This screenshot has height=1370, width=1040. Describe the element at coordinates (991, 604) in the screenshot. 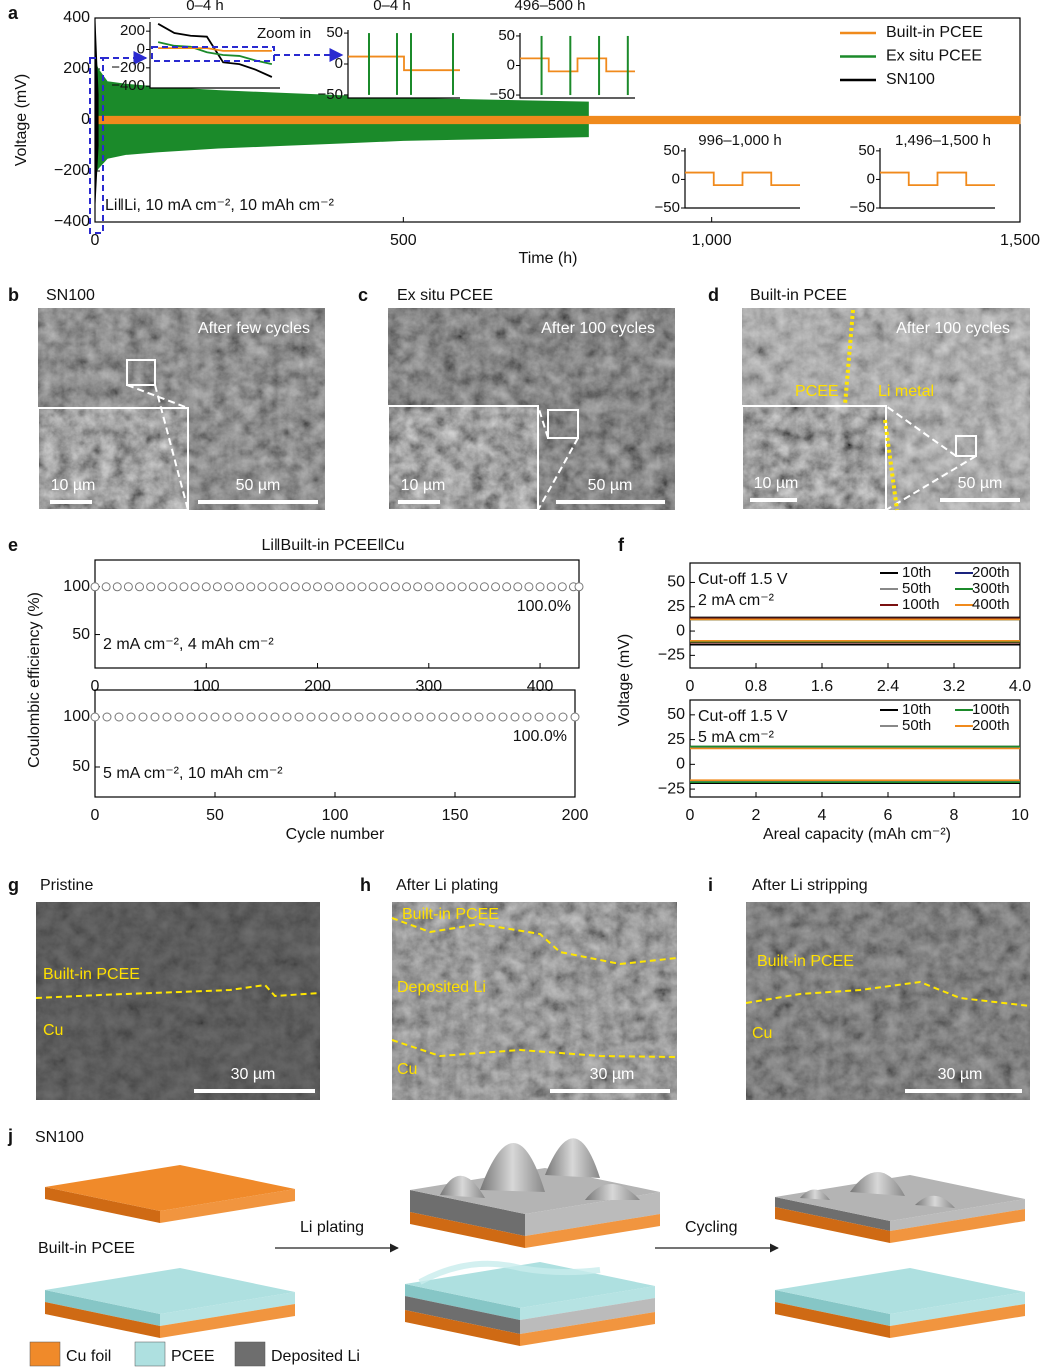

I see `legend-label: 400th` at that location.